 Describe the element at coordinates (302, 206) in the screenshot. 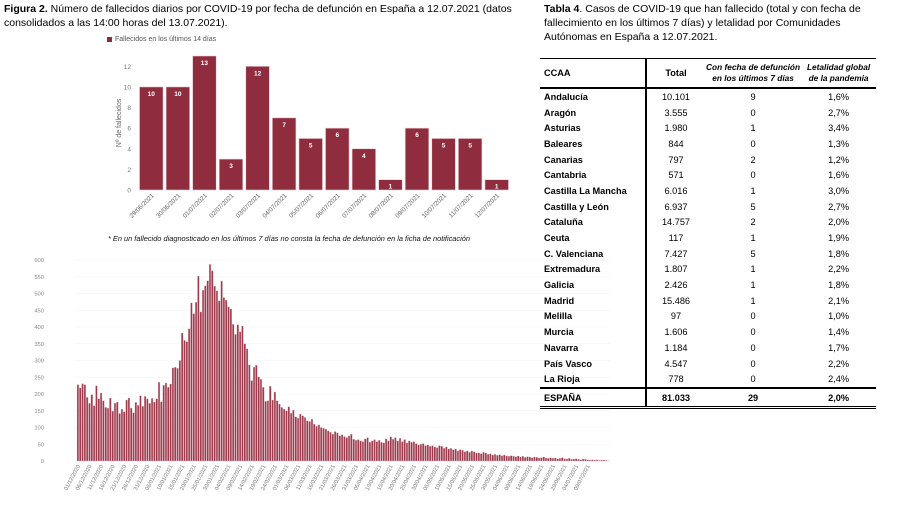

I see `x-tick-label: 05/07/2021` at that location.